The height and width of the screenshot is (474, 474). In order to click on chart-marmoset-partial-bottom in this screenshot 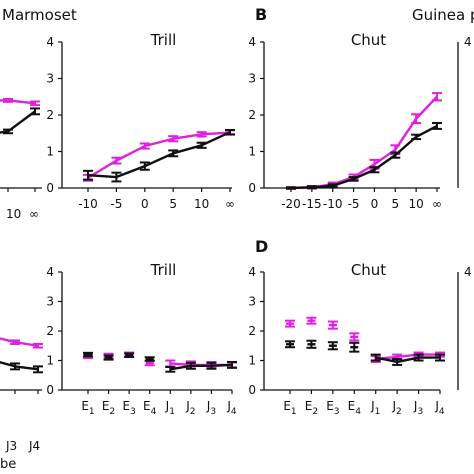, I will do `click(21, 365)`.